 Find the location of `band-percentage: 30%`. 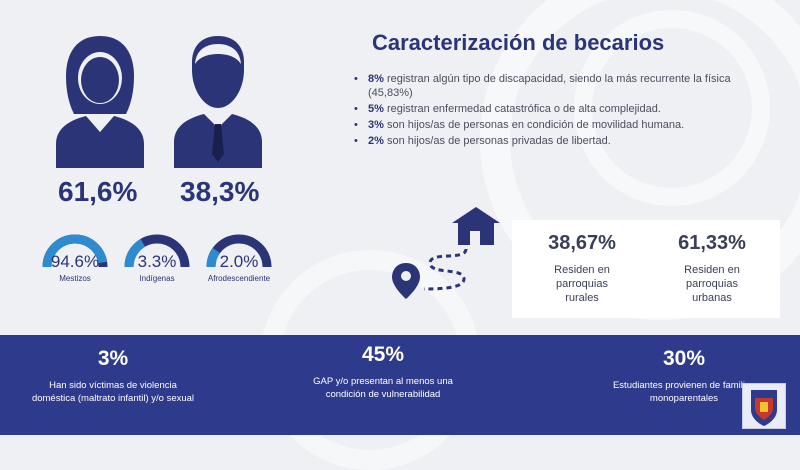

band-percentage: 30% is located at coordinates (684, 358).